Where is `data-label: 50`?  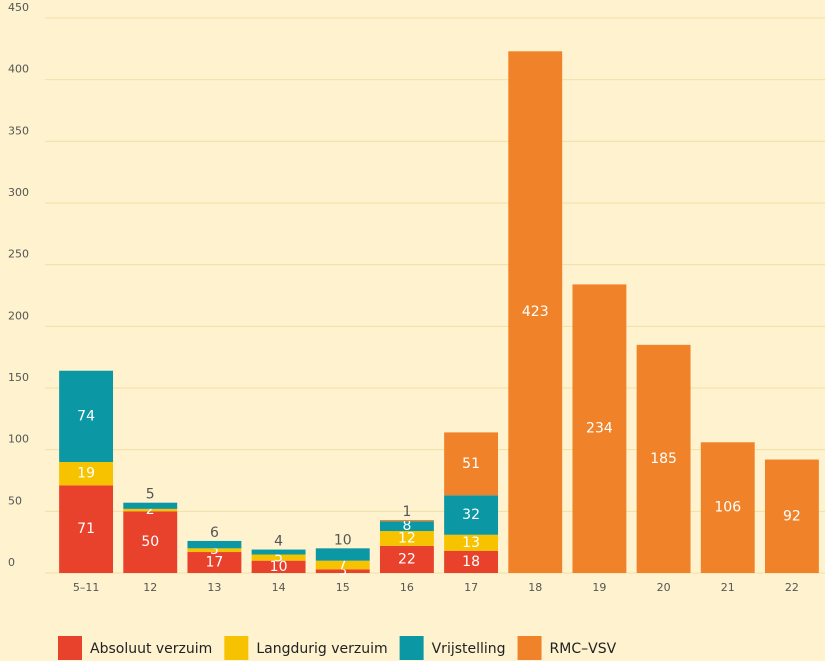
data-label: 50 is located at coordinates (150, 542).